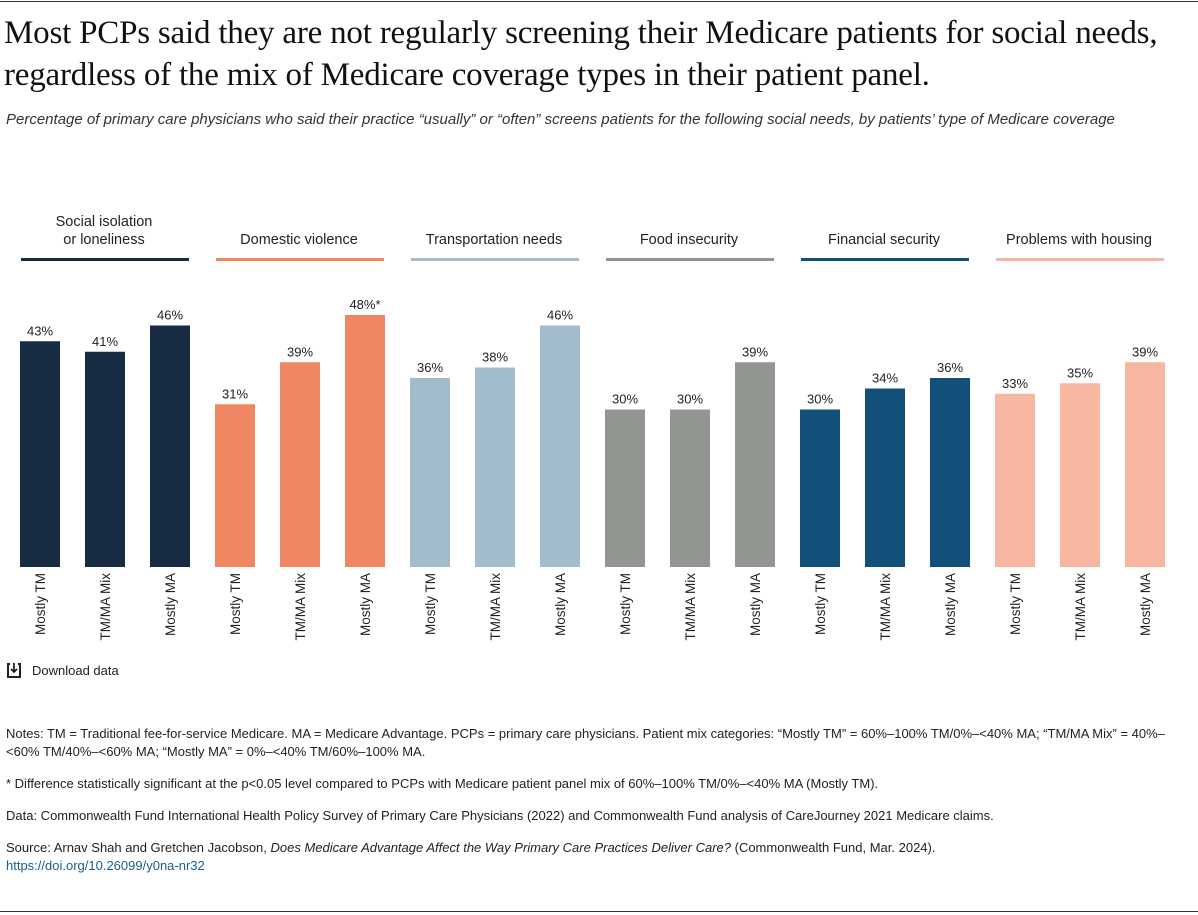  Describe the element at coordinates (105, 341) in the screenshot. I see `data-label: 41%` at that location.